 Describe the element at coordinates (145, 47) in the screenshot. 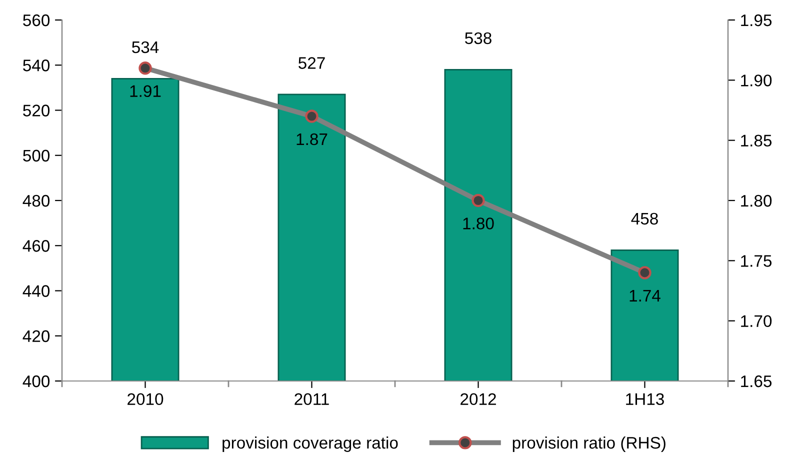

I see `data-label: 534` at that location.